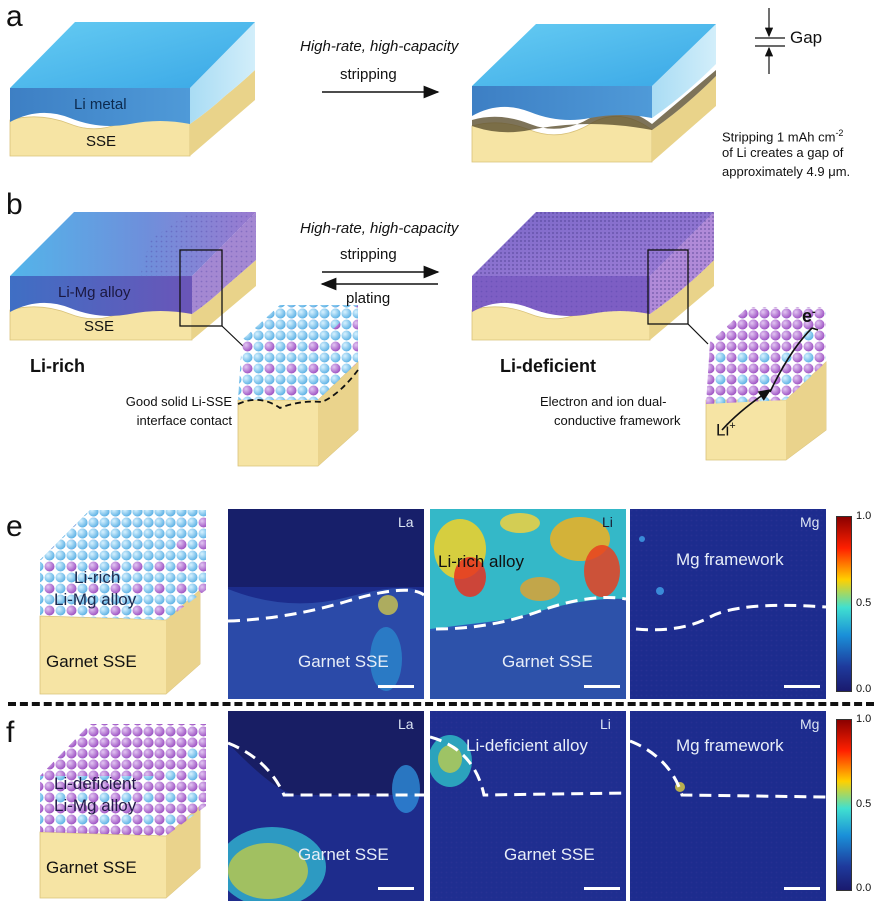  I want to click on panel-letter-f: f, so click(10, 732).